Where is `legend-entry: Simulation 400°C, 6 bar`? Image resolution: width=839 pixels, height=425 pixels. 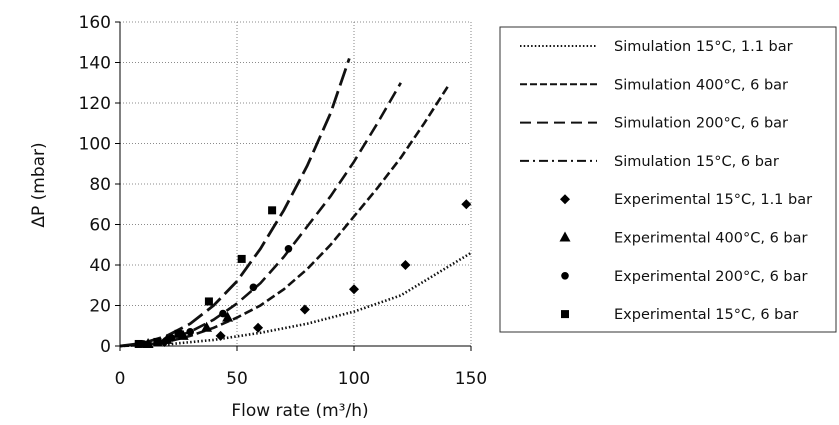 legend-entry: Simulation 400°C, 6 bar is located at coordinates (654, 85).